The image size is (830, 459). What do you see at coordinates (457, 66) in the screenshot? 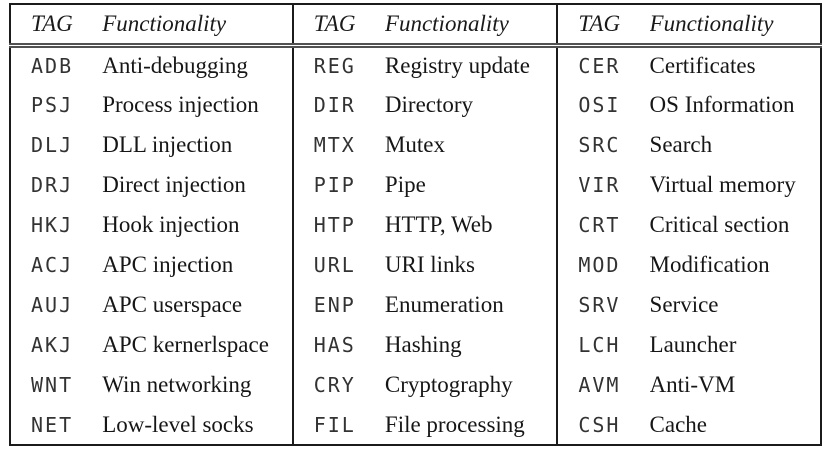
I see `functionality-cell: Registry update` at bounding box center [457, 66].